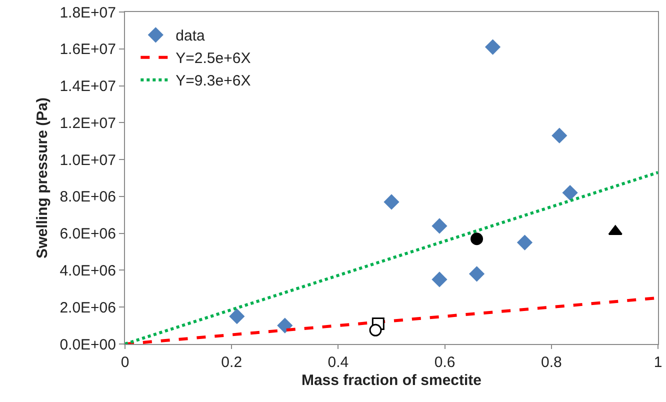  Describe the element at coordinates (88, 87) in the screenshot. I see `y-tick-label: 1.4E+07` at that location.